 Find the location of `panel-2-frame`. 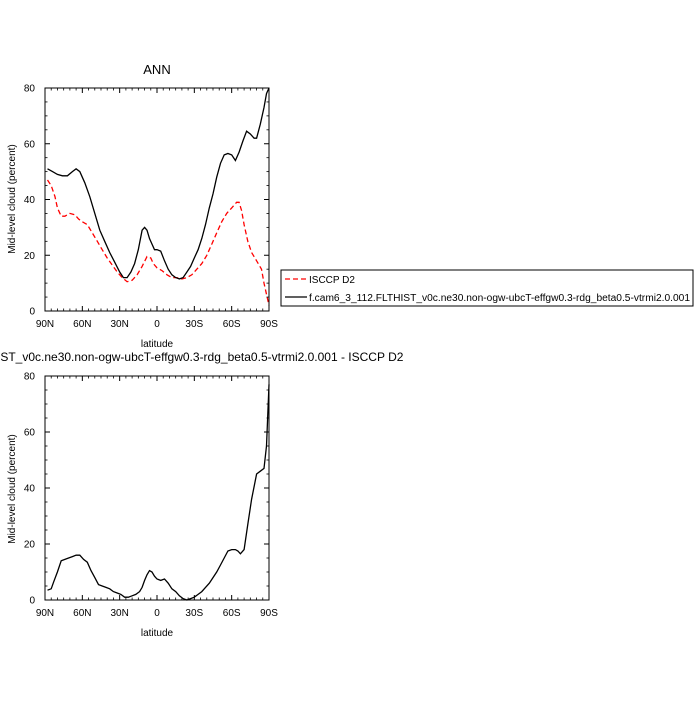

panel-2-frame is located at coordinates (157, 488).